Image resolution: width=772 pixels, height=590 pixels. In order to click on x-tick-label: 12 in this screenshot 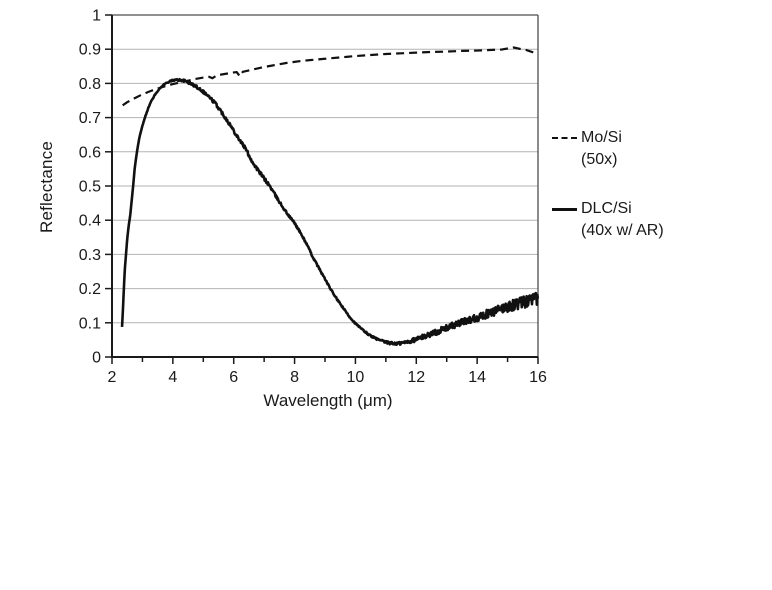, I will do `click(416, 377)`.